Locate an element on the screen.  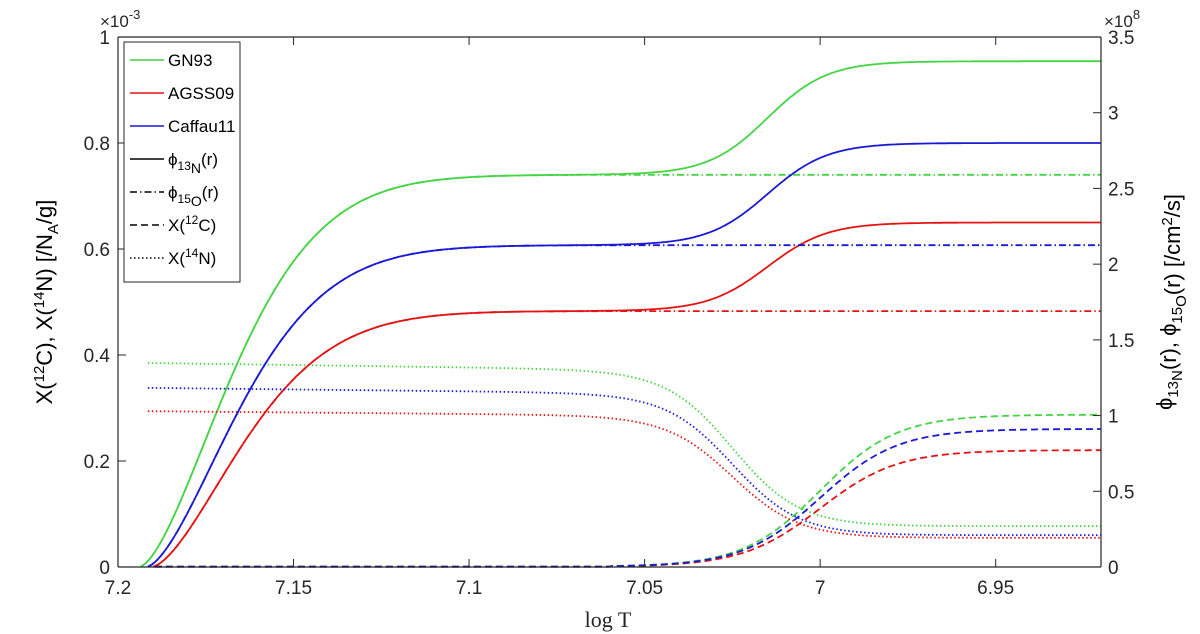
y-right-tick-label: 1 is located at coordinates (1113, 417).